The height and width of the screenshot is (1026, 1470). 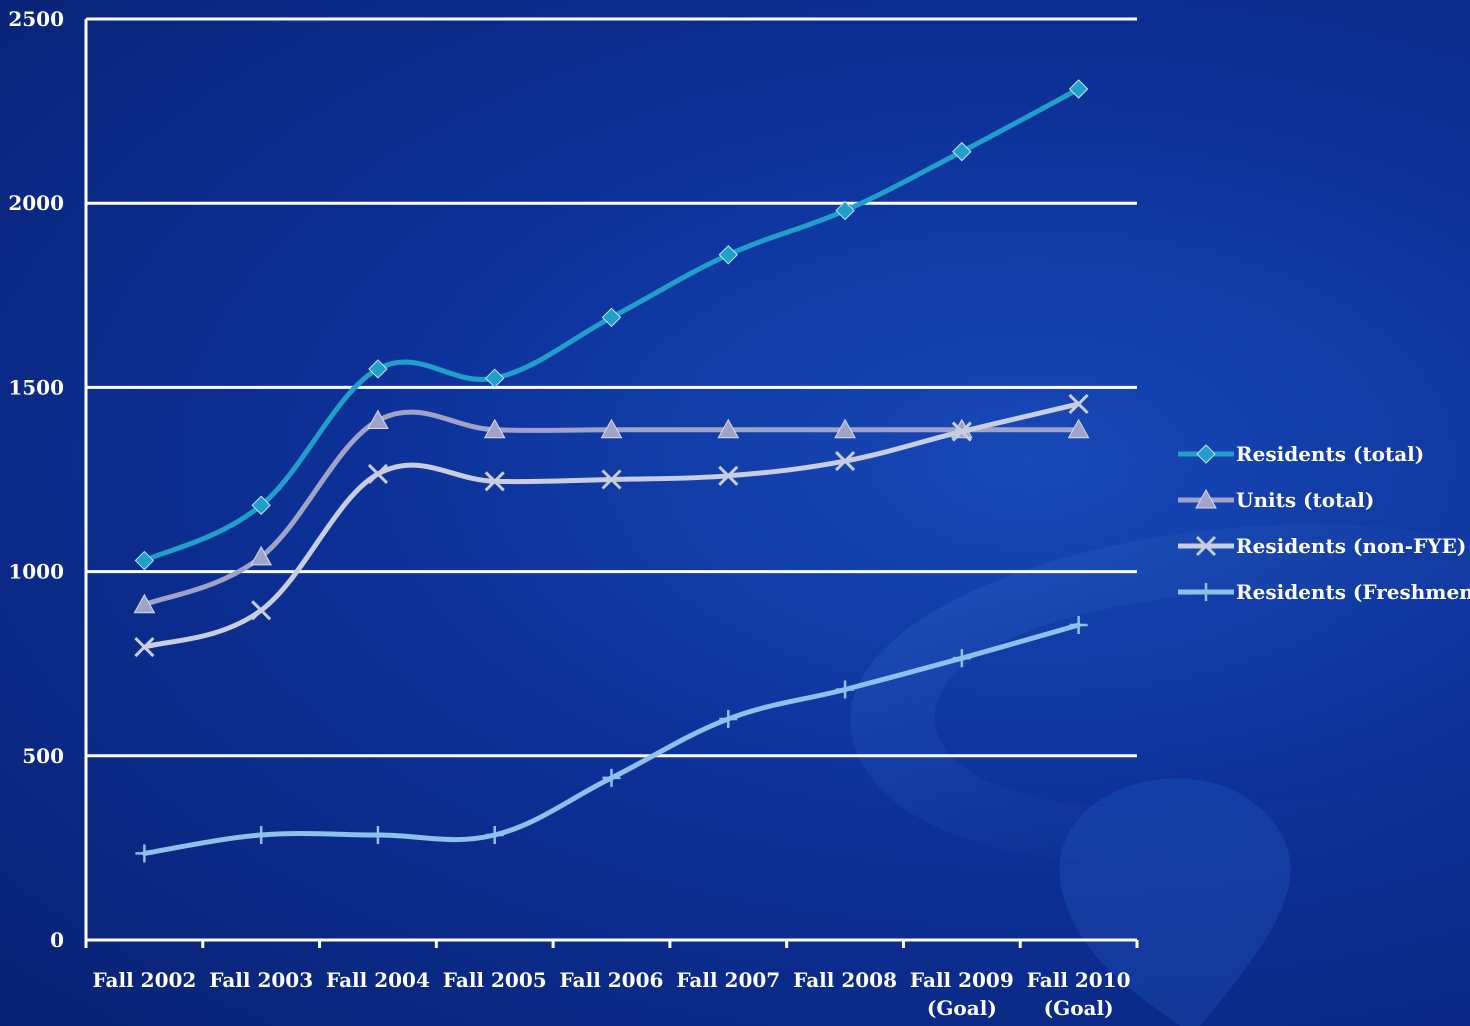 What do you see at coordinates (261, 980) in the screenshot?
I see `x-tick-label: Fall 2003` at bounding box center [261, 980].